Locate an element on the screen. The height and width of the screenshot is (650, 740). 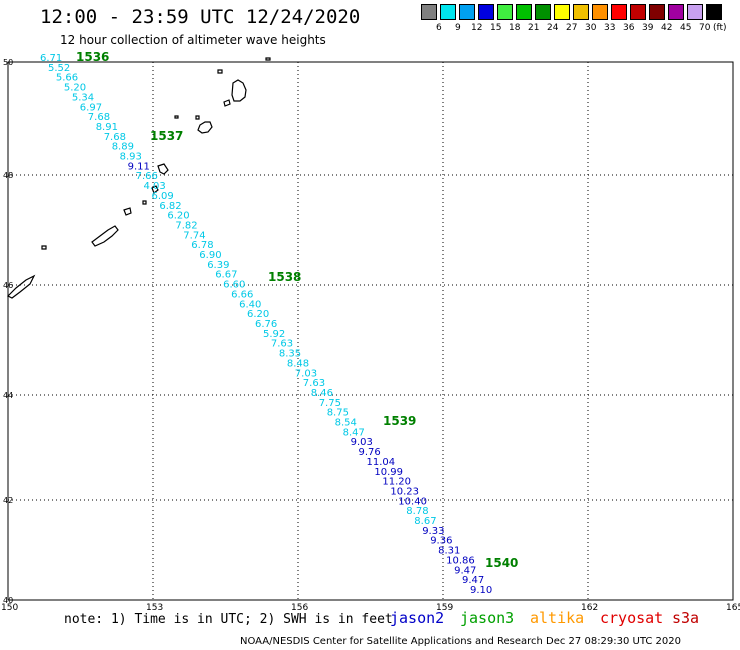
legend-tick-label: 30 is located at coordinates (591, 28).